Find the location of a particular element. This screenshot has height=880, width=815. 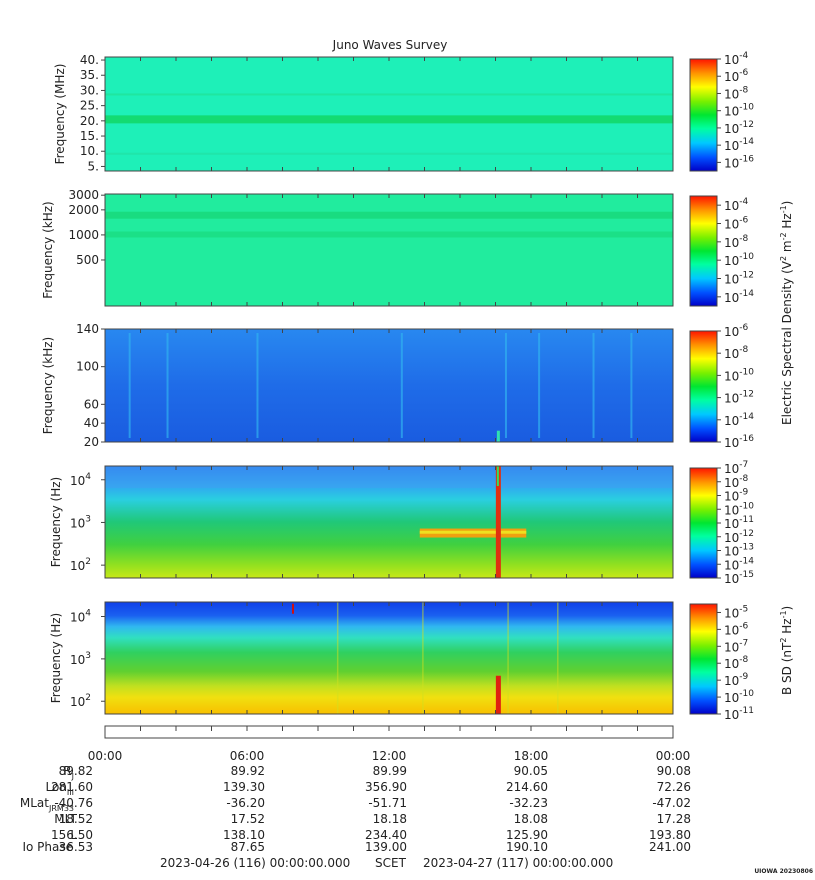

emission-spike is located at coordinates (498, 694).